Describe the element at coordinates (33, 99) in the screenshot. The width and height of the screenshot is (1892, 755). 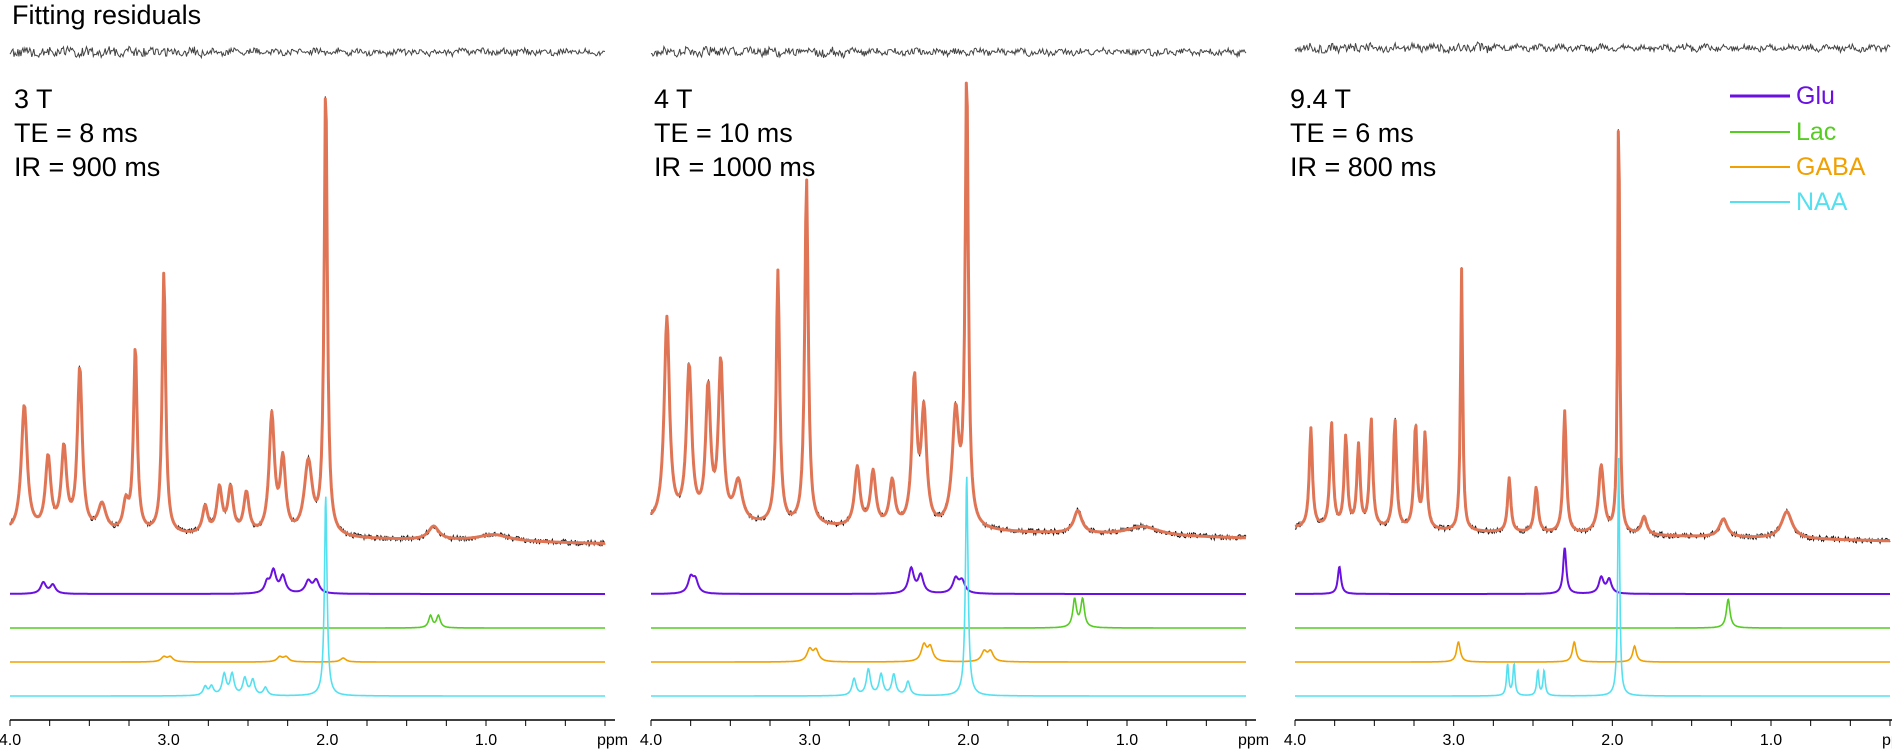
I see `param-field-strength: 3 T` at that location.